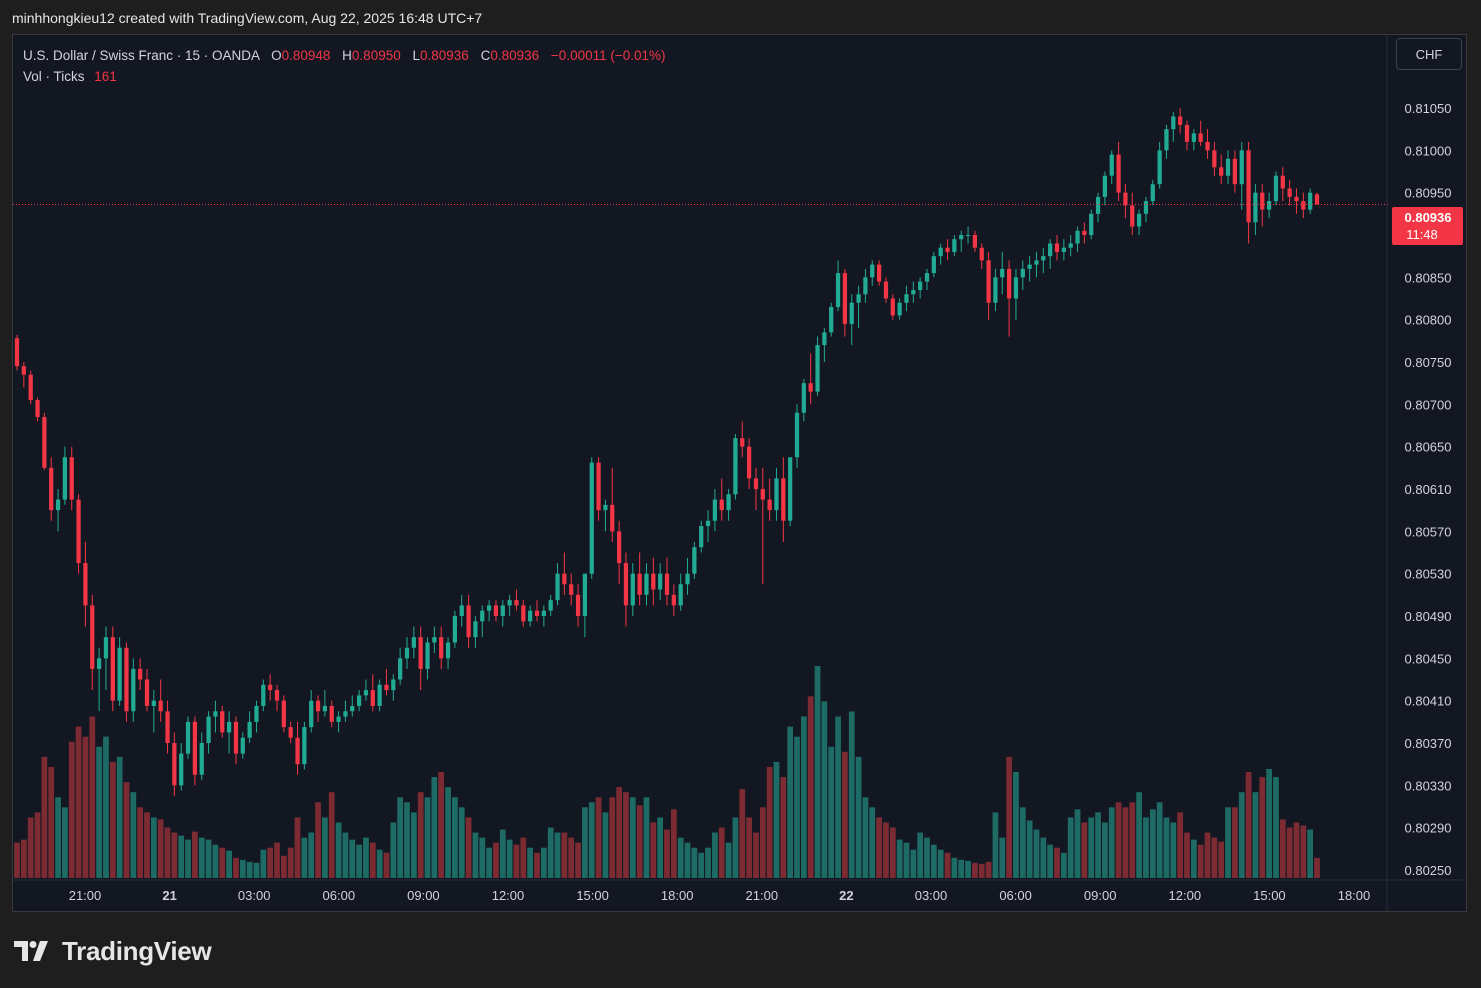 The image size is (1481, 988). Describe the element at coordinates (113, 951) in the screenshot. I see `tradingview-brand: TradingView` at that location.